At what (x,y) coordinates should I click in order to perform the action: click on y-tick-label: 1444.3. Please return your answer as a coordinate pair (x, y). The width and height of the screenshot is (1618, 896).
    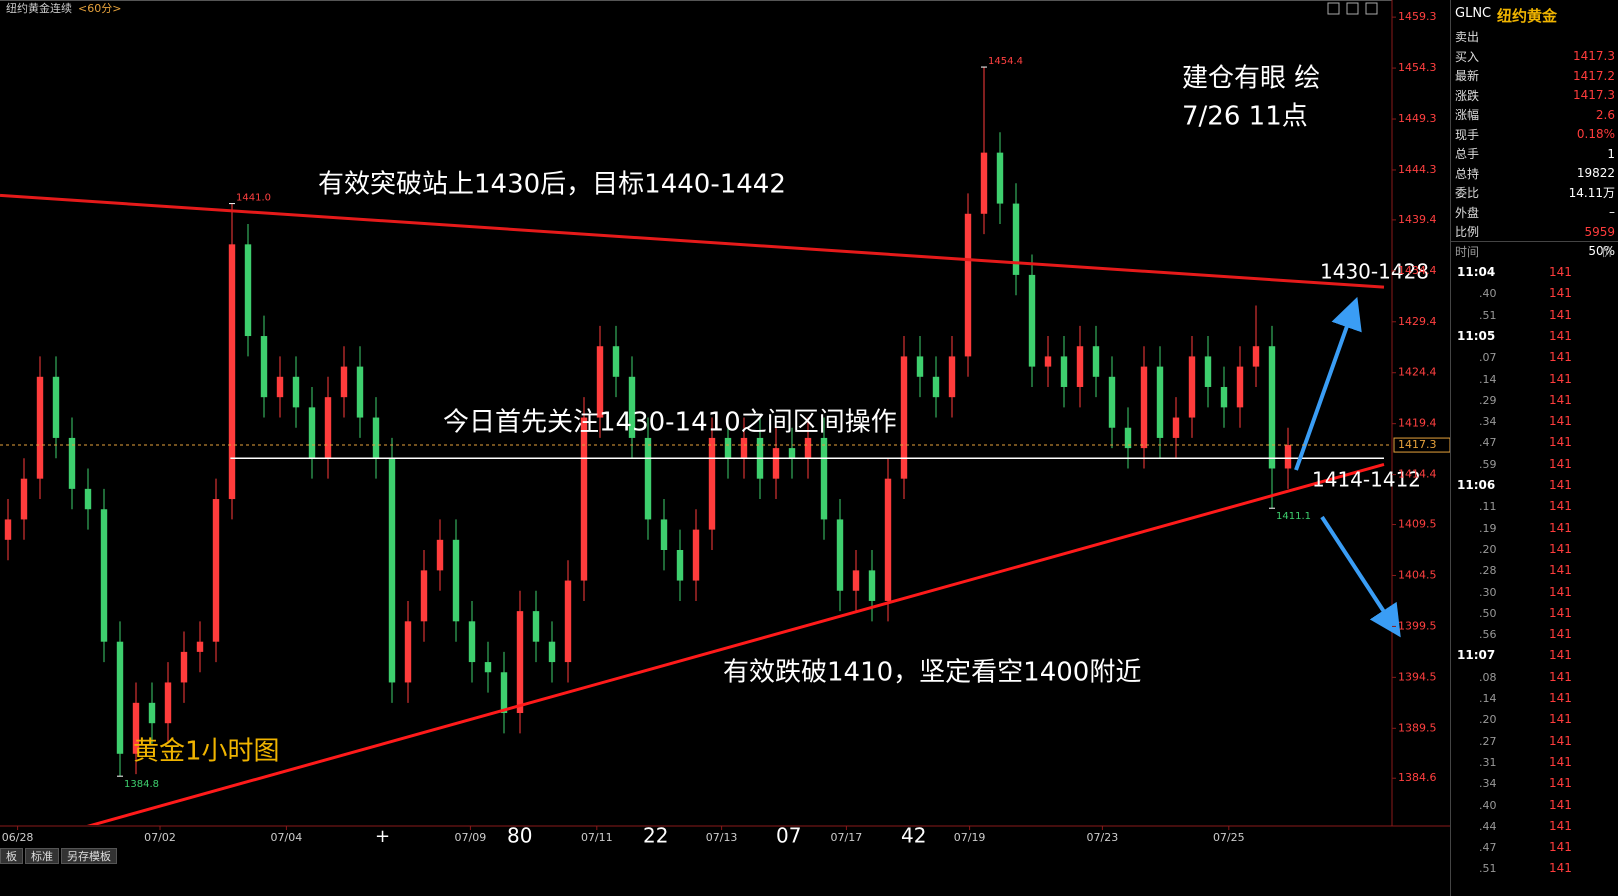
    Looking at the image, I should click on (1417, 169).